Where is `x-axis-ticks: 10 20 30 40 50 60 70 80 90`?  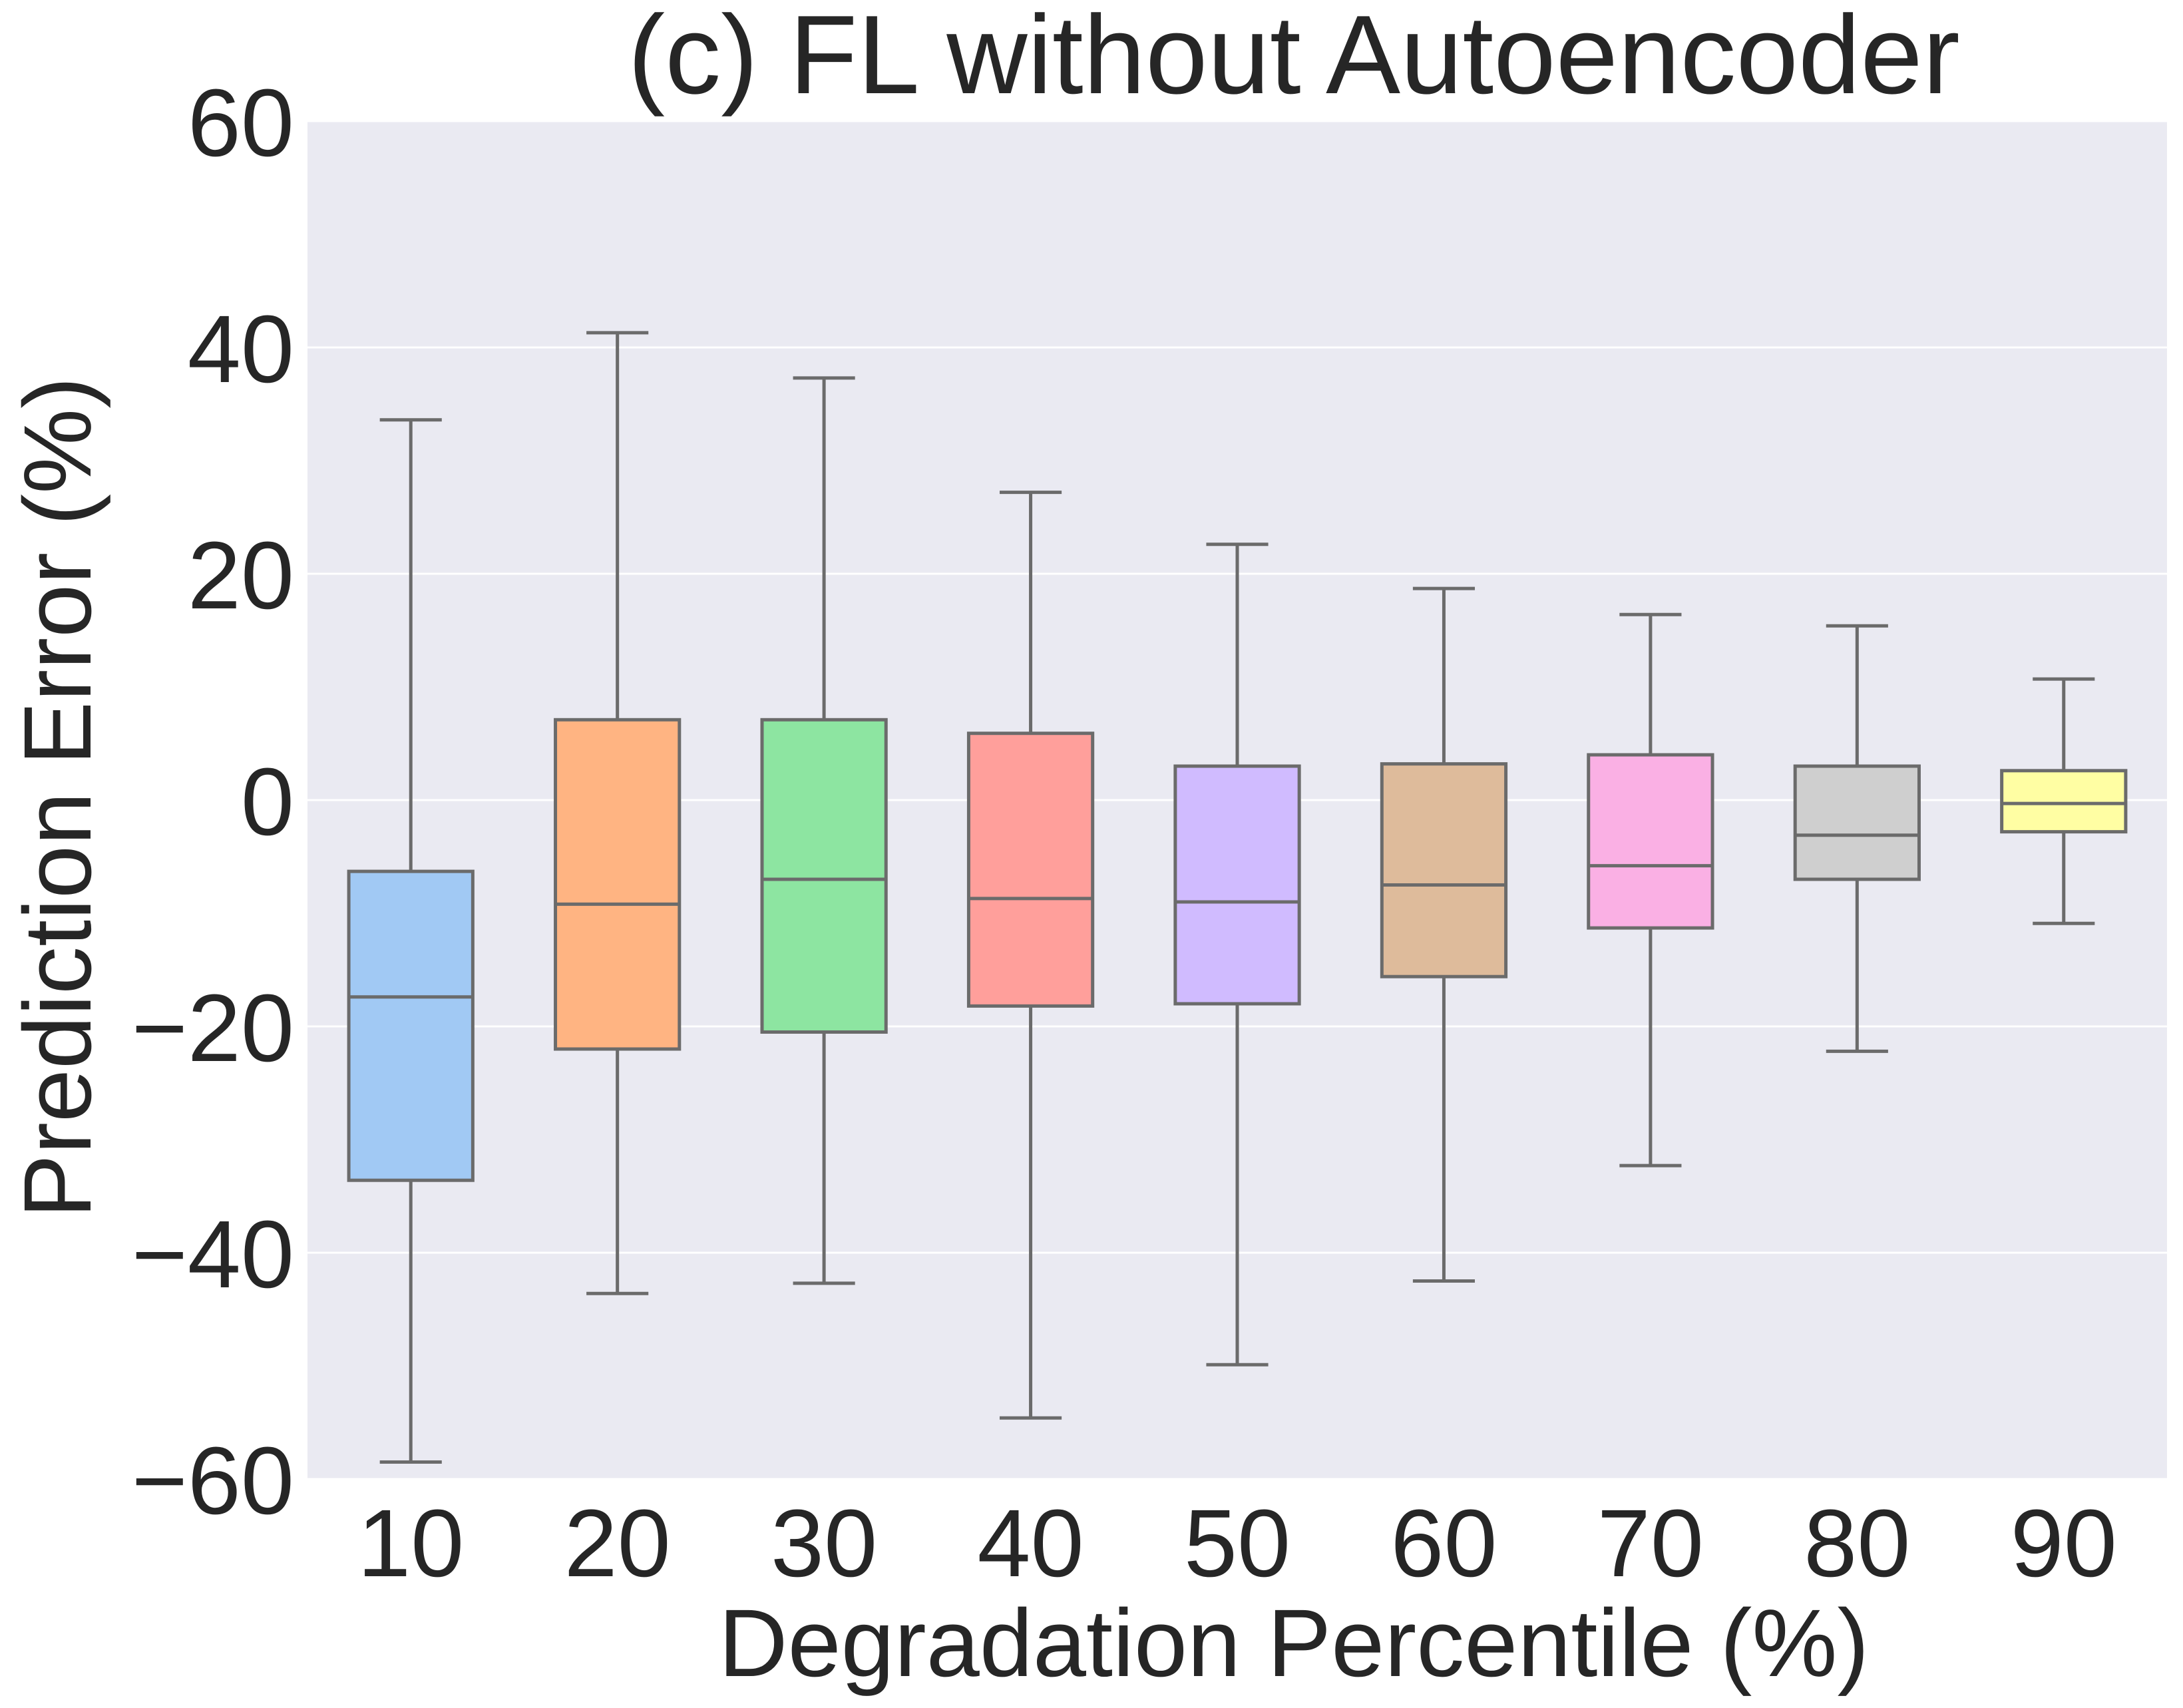 x-axis-ticks: 10 20 30 40 50 60 70 80 90 is located at coordinates (1237, 1543).